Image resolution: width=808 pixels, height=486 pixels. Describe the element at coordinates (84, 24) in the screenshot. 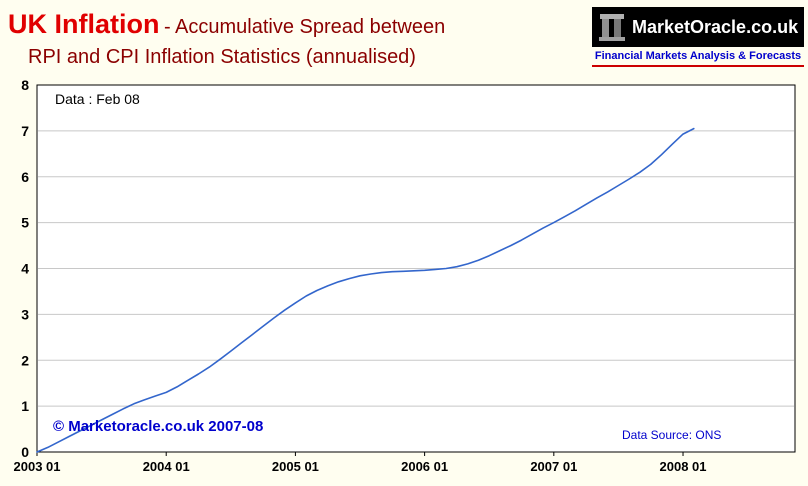

I see `title-main: UK Inflation` at that location.